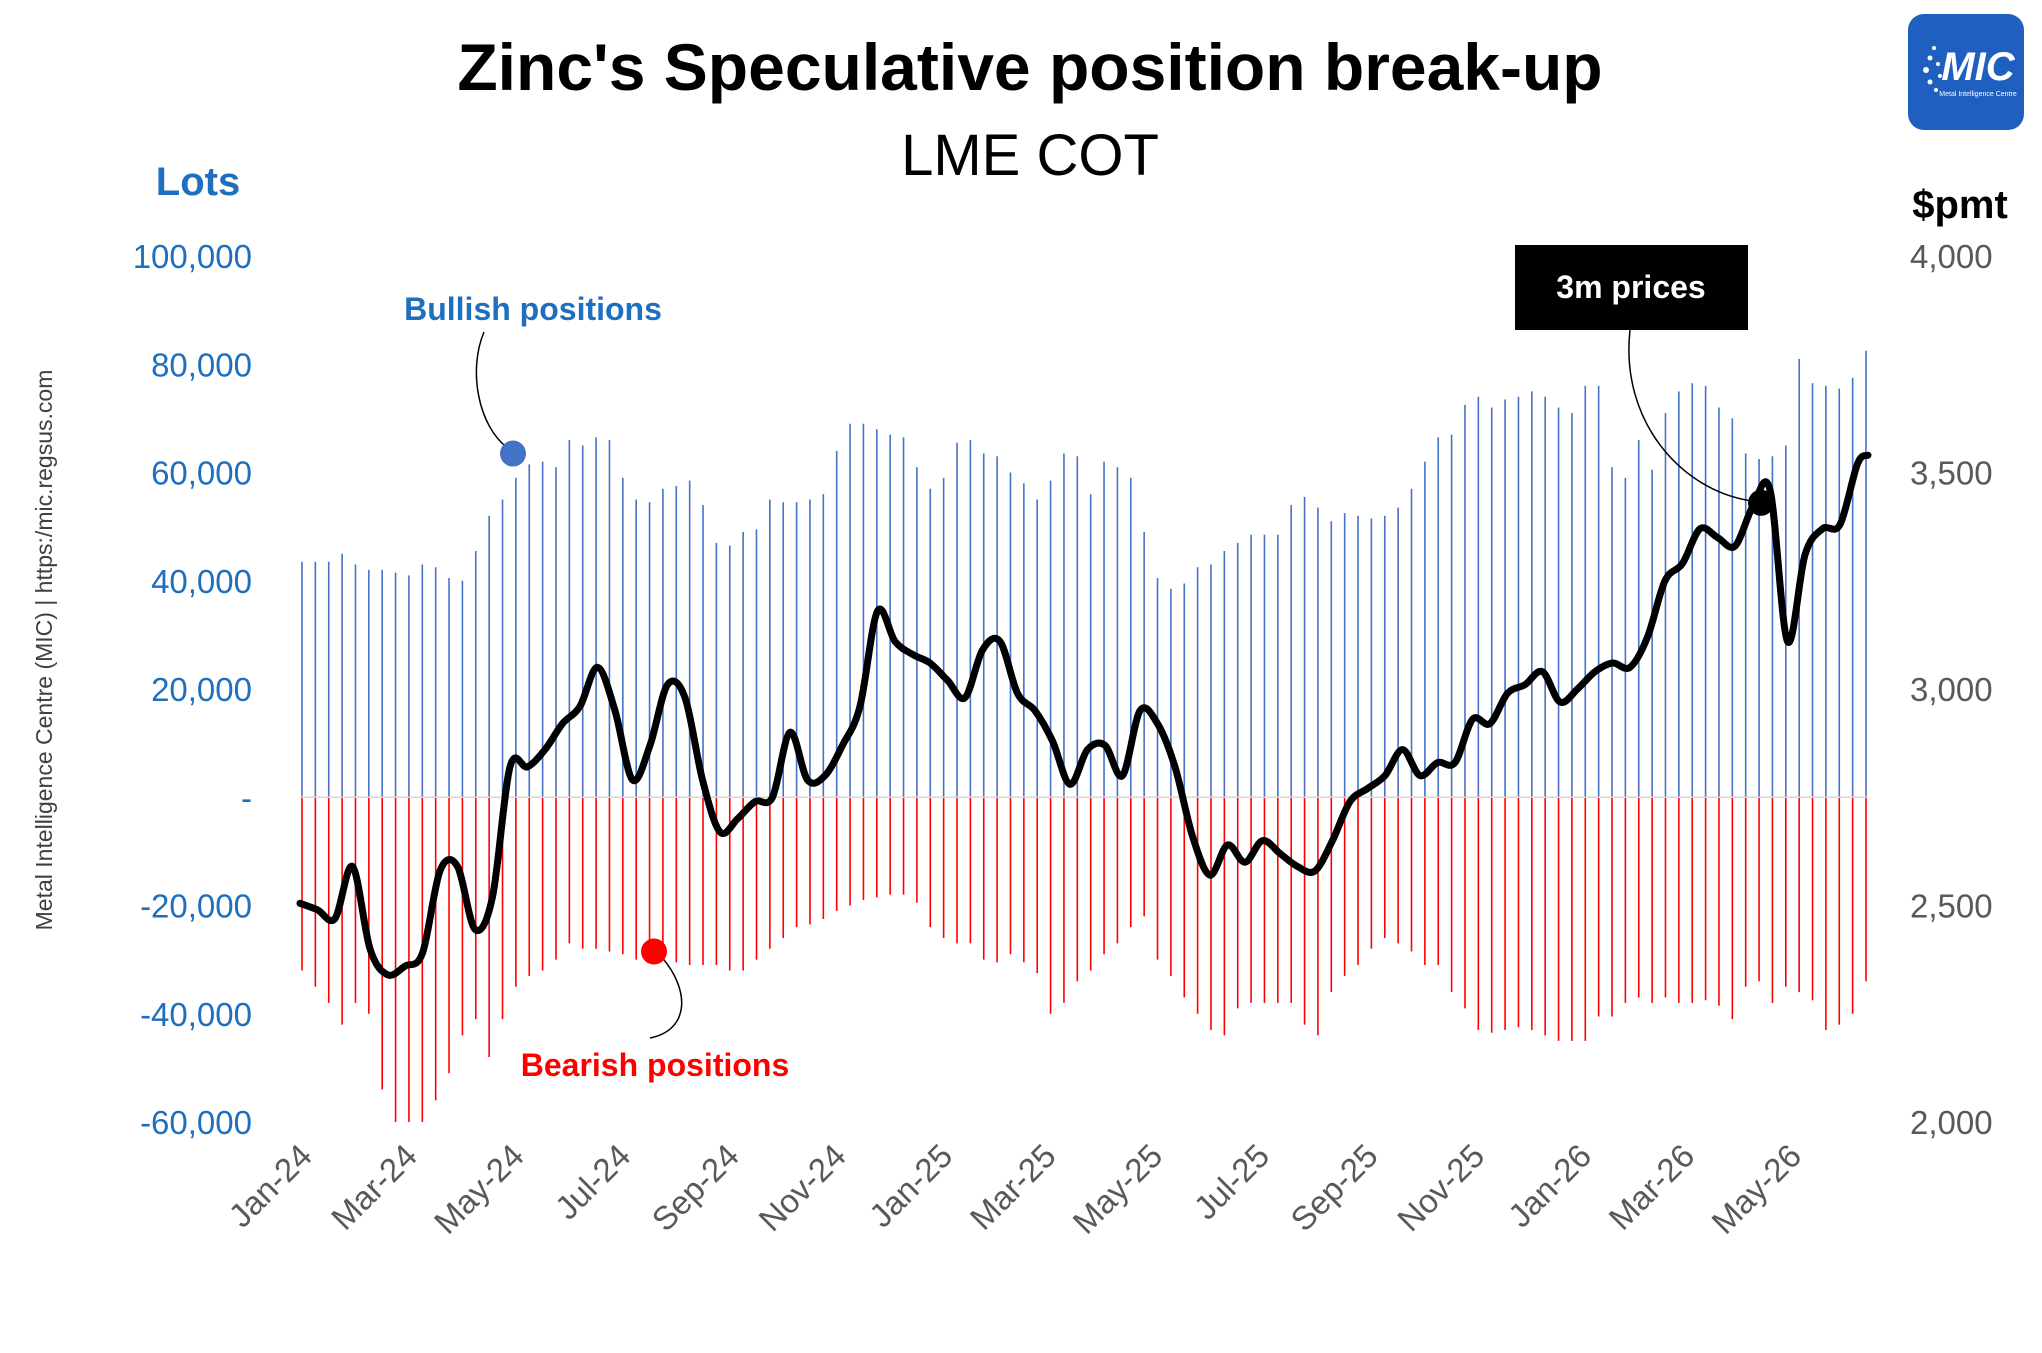 This screenshot has width=2042, height=1353. I want to click on price-annotation: 3m prices, so click(1630, 287).